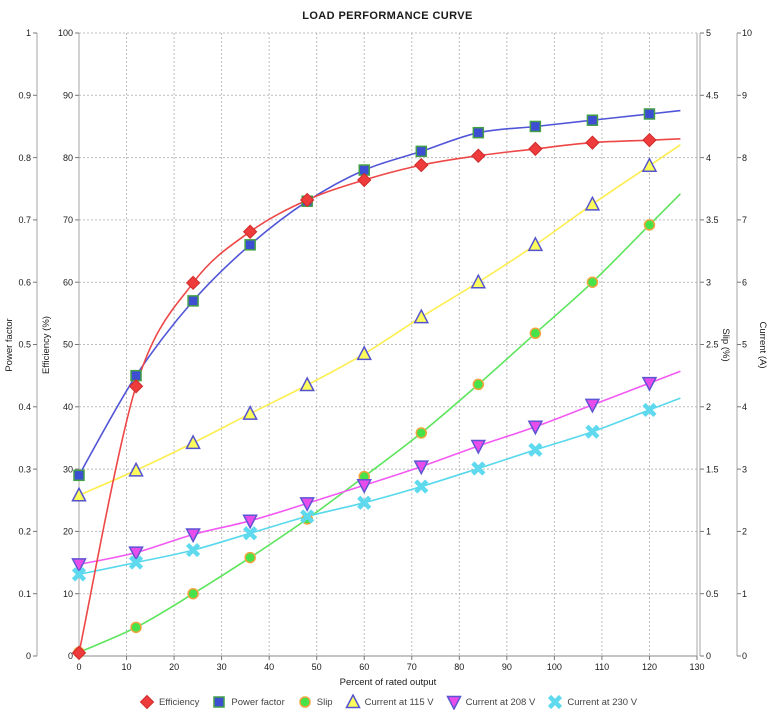 Image resolution: width=775 pixels, height=725 pixels. I want to click on tick-label: 90, so click(68, 96).